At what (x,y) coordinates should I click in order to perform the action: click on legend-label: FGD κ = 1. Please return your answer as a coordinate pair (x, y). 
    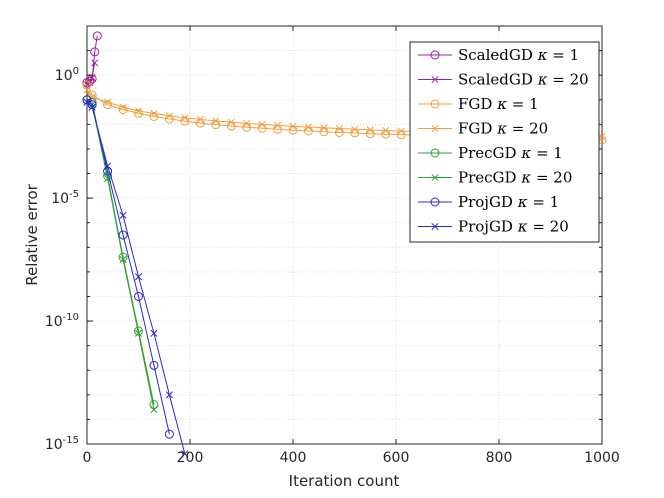
    Looking at the image, I should click on (498, 104).